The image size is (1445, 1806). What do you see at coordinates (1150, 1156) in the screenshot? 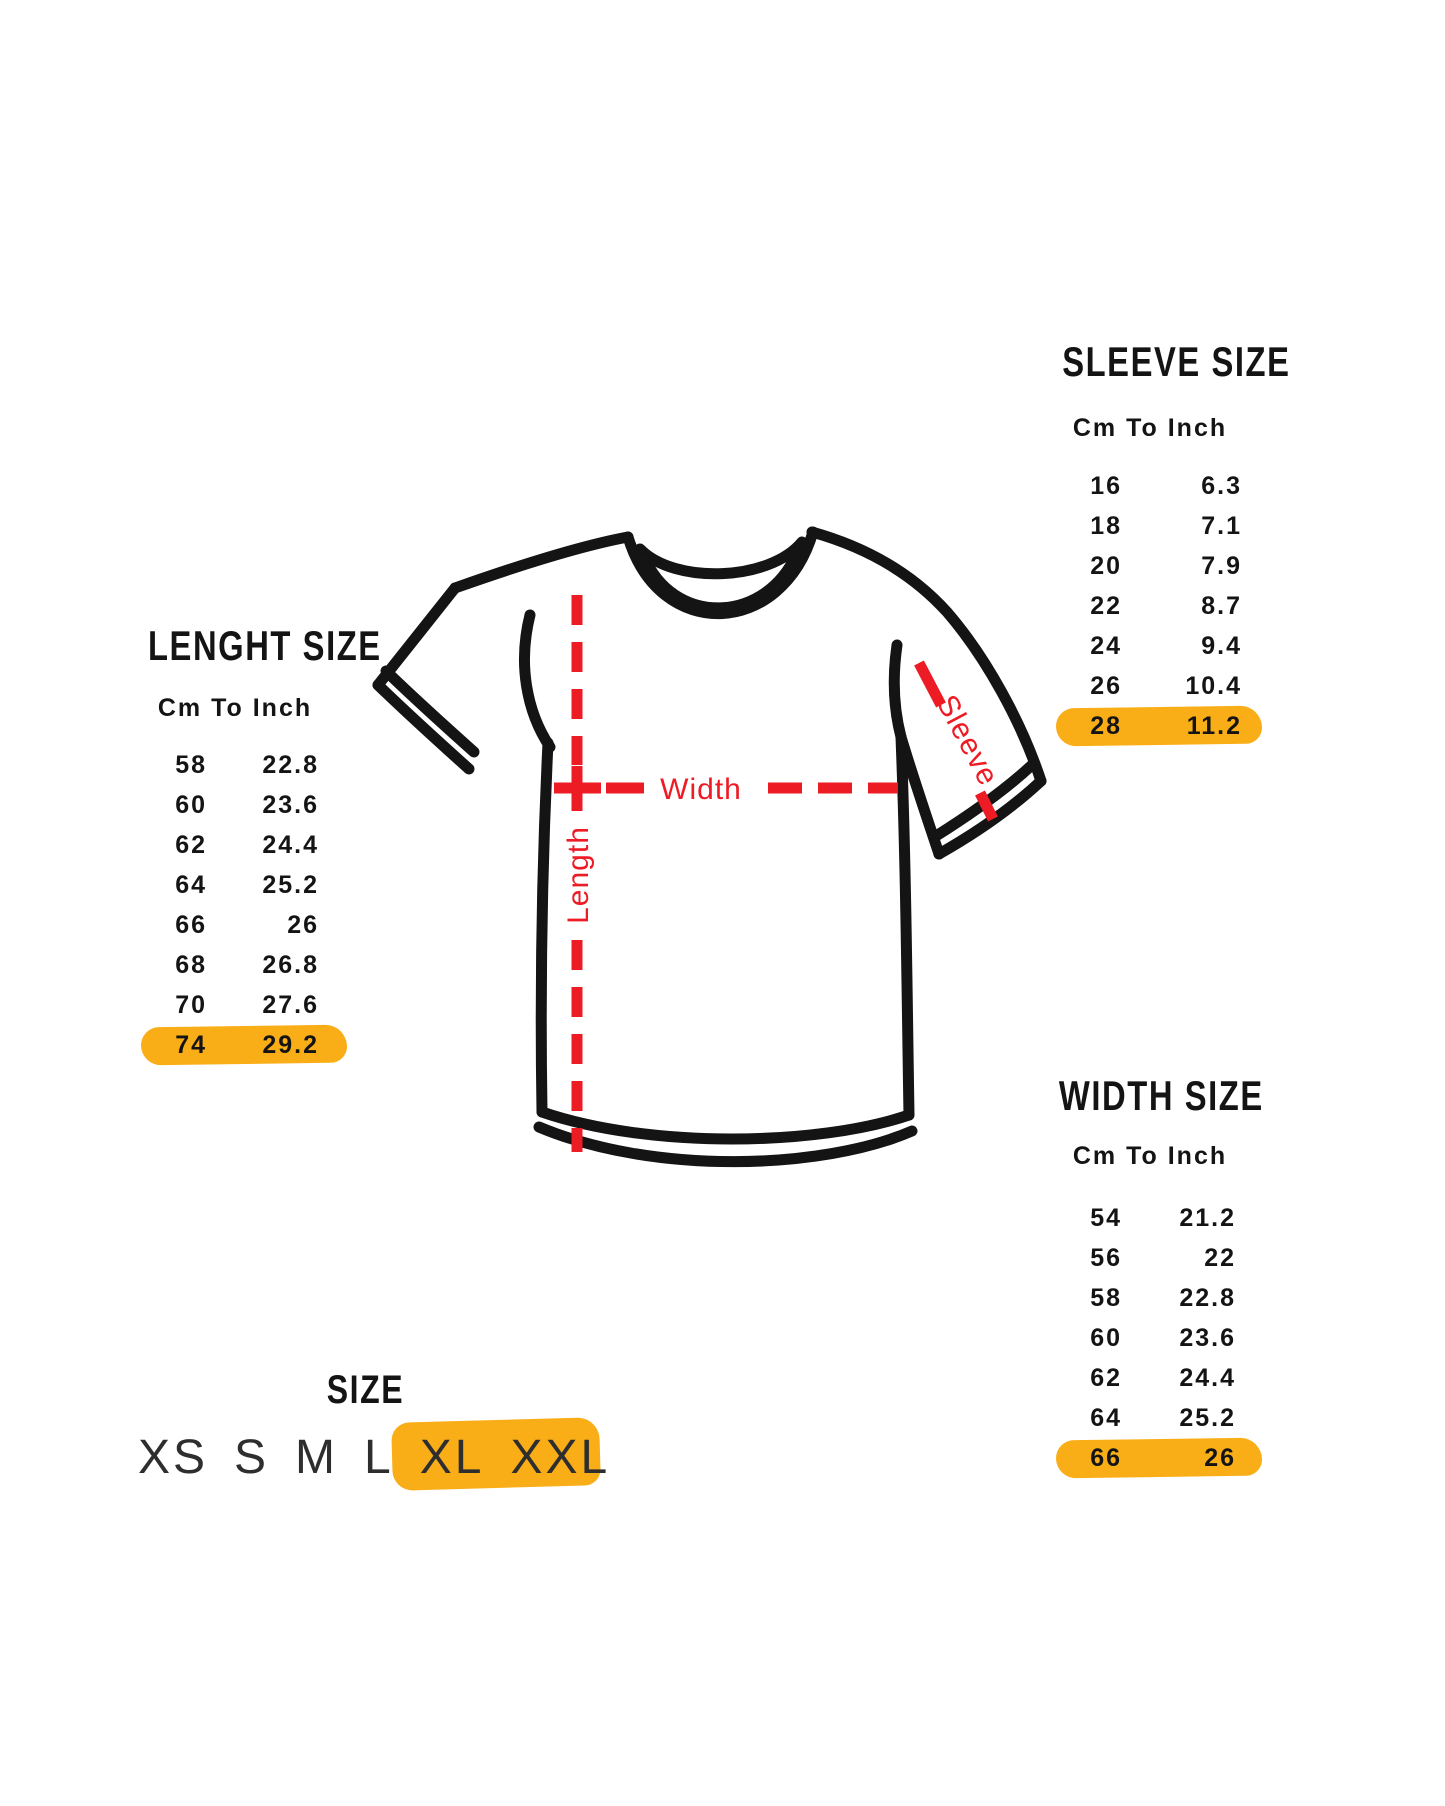
I see `width-table-header: Cm To Inch` at bounding box center [1150, 1156].